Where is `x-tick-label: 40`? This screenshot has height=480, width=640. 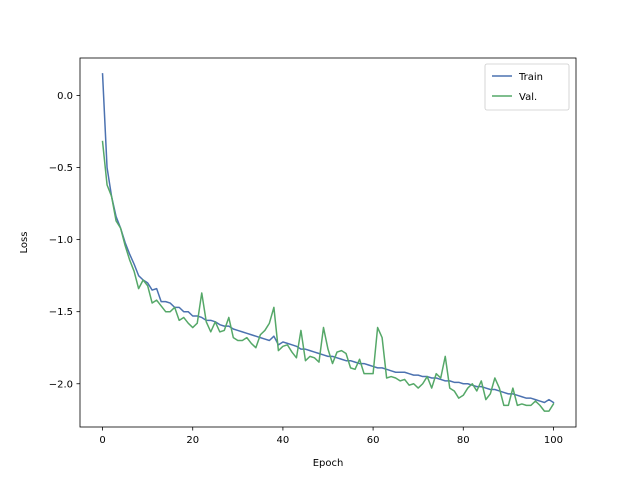
x-tick-label: 40 is located at coordinates (283, 440).